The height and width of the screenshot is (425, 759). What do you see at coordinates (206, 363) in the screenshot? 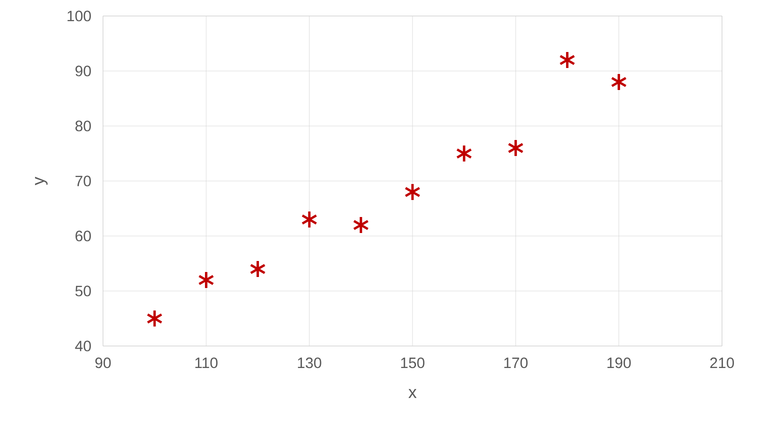
I see `x-tick-label: 110` at bounding box center [206, 363].